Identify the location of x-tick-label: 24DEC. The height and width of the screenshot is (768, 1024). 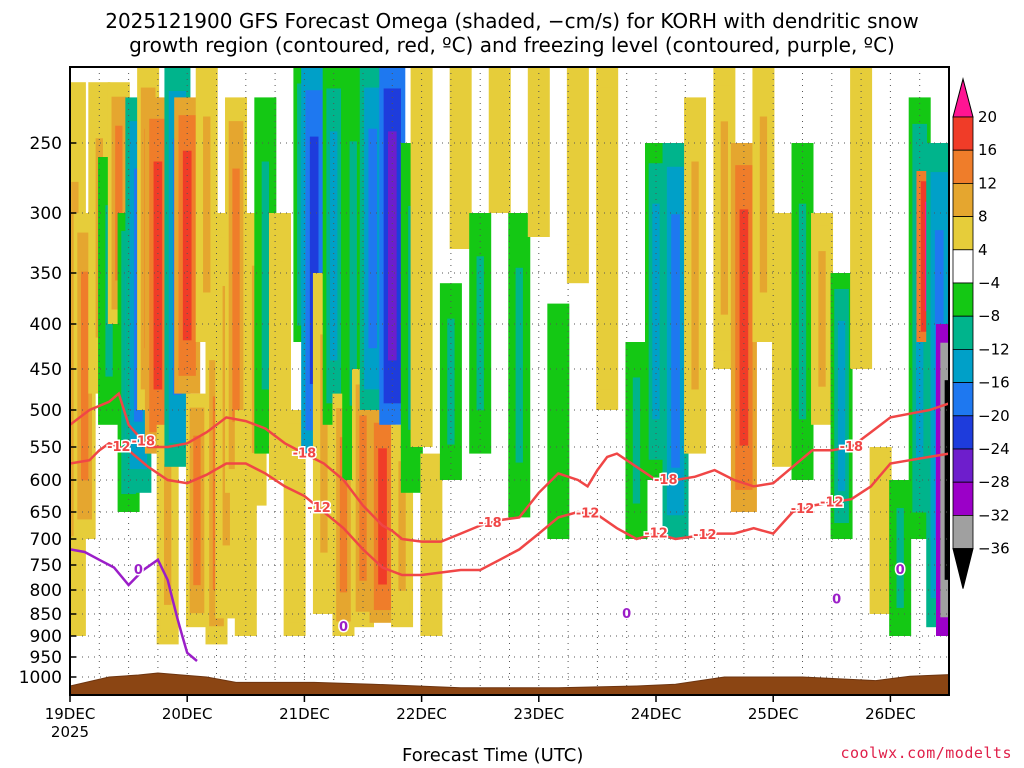
(656, 714).